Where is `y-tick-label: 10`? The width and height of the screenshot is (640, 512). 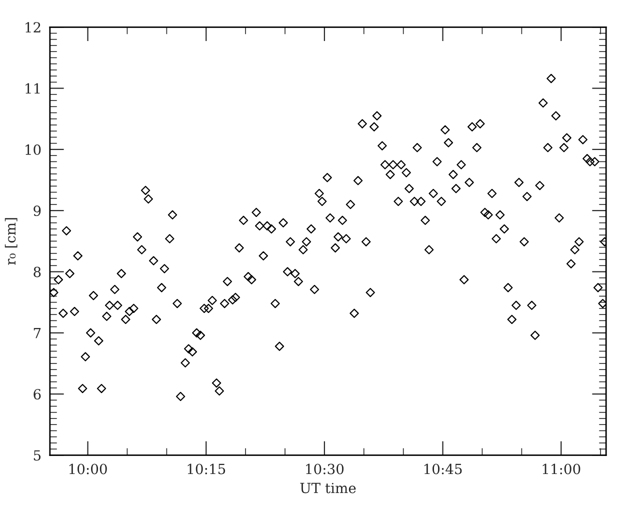 y-tick-label: 10 is located at coordinates (33, 149).